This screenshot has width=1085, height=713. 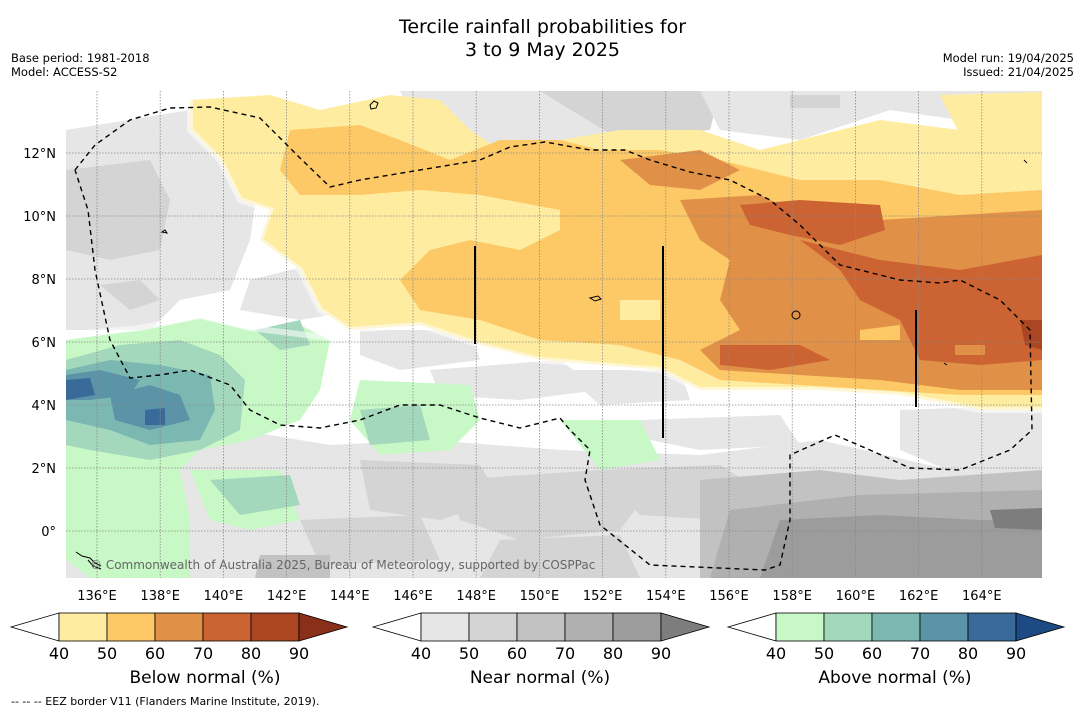 What do you see at coordinates (80, 58) in the screenshot?
I see `base-period: Base period: 1981-2018` at bounding box center [80, 58].